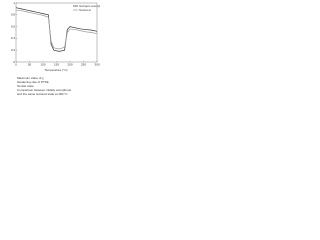 This screenshot has height=240, width=320. I want to click on annotation: Comparison between initially amorphous, so click(44, 90).